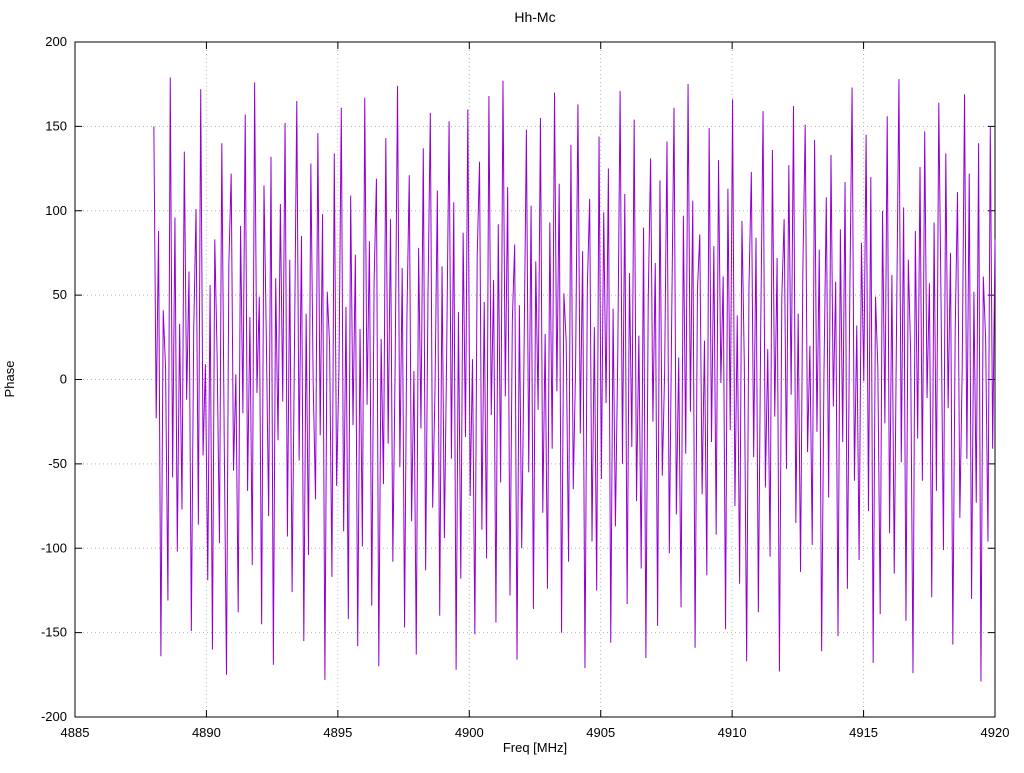 The width and height of the screenshot is (1024, 773). What do you see at coordinates (54, 379) in the screenshot?
I see `y-tick-labels: -200 -150 -100 -50 0 50 100 150 200` at bounding box center [54, 379].